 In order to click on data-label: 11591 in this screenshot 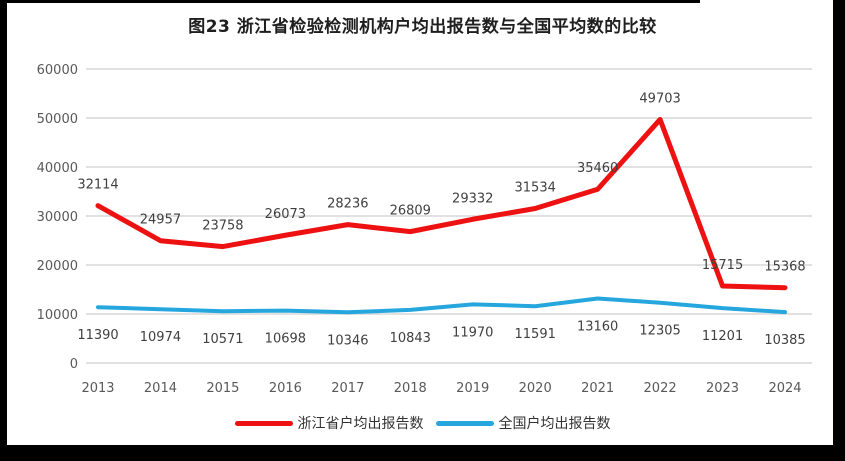, I will do `click(535, 334)`.